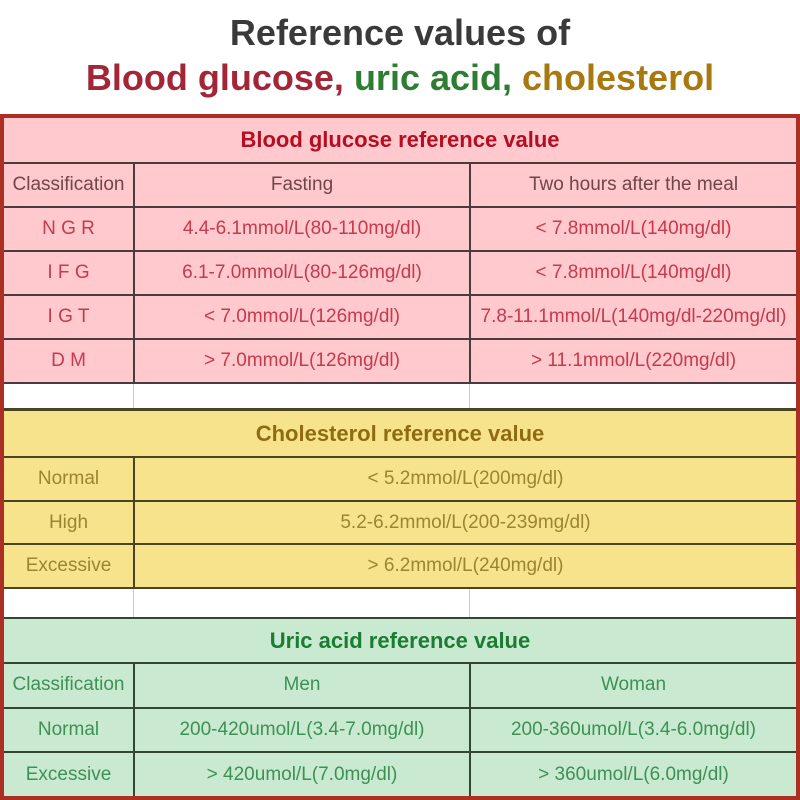 The height and width of the screenshot is (800, 800). What do you see at coordinates (632, 685) in the screenshot?
I see `column-header-woman: Woman` at bounding box center [632, 685].